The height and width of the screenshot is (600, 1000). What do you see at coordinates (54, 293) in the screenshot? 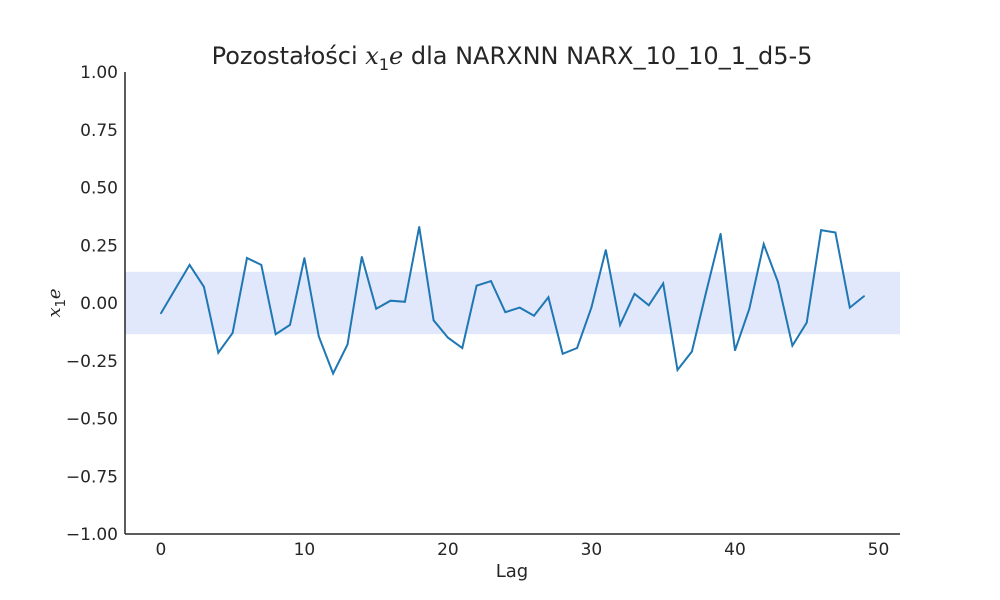
I see `ylabel-tail: e` at bounding box center [54, 293].